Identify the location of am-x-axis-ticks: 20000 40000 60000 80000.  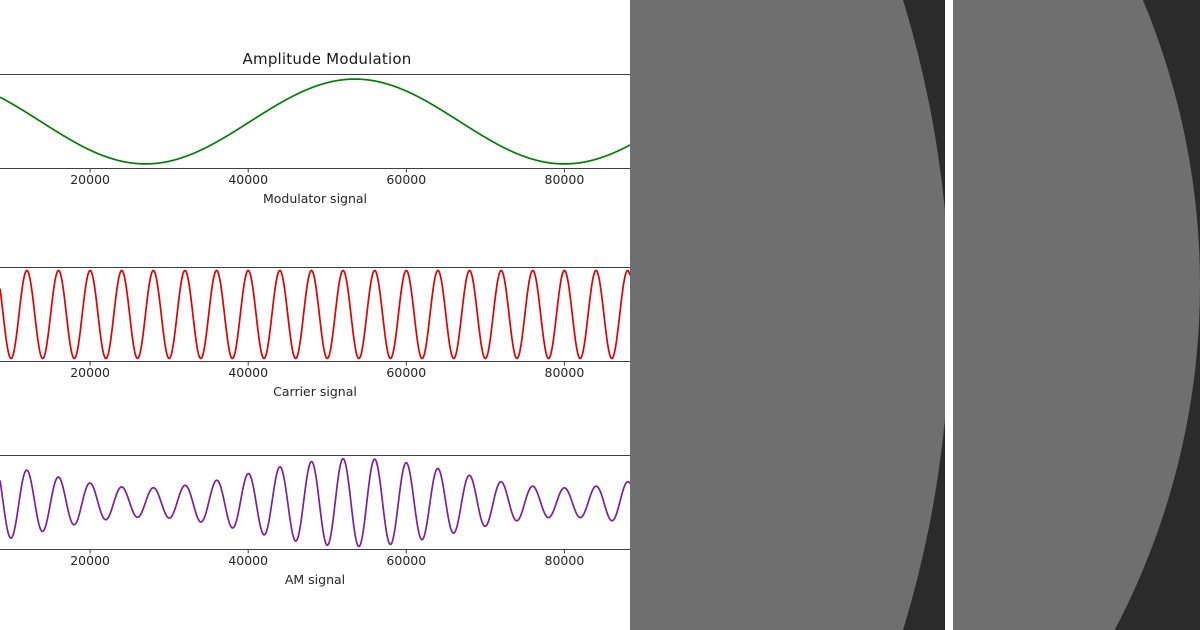
(315, 561).